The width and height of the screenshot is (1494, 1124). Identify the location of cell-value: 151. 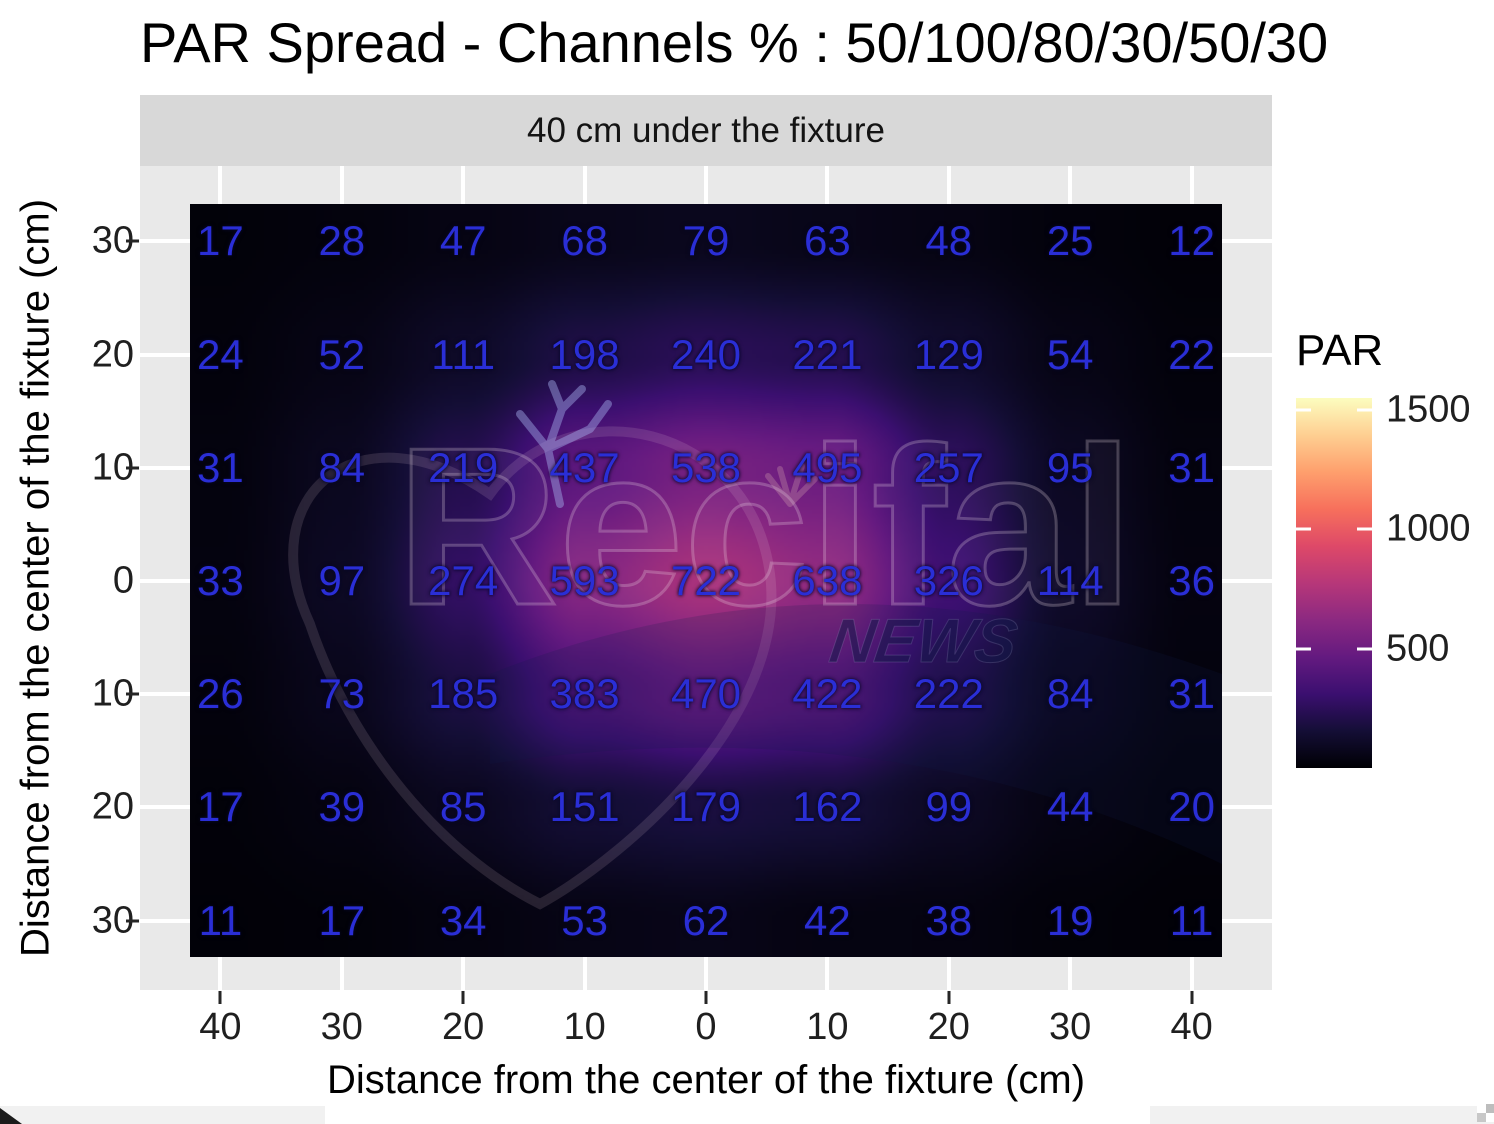
(584, 807).